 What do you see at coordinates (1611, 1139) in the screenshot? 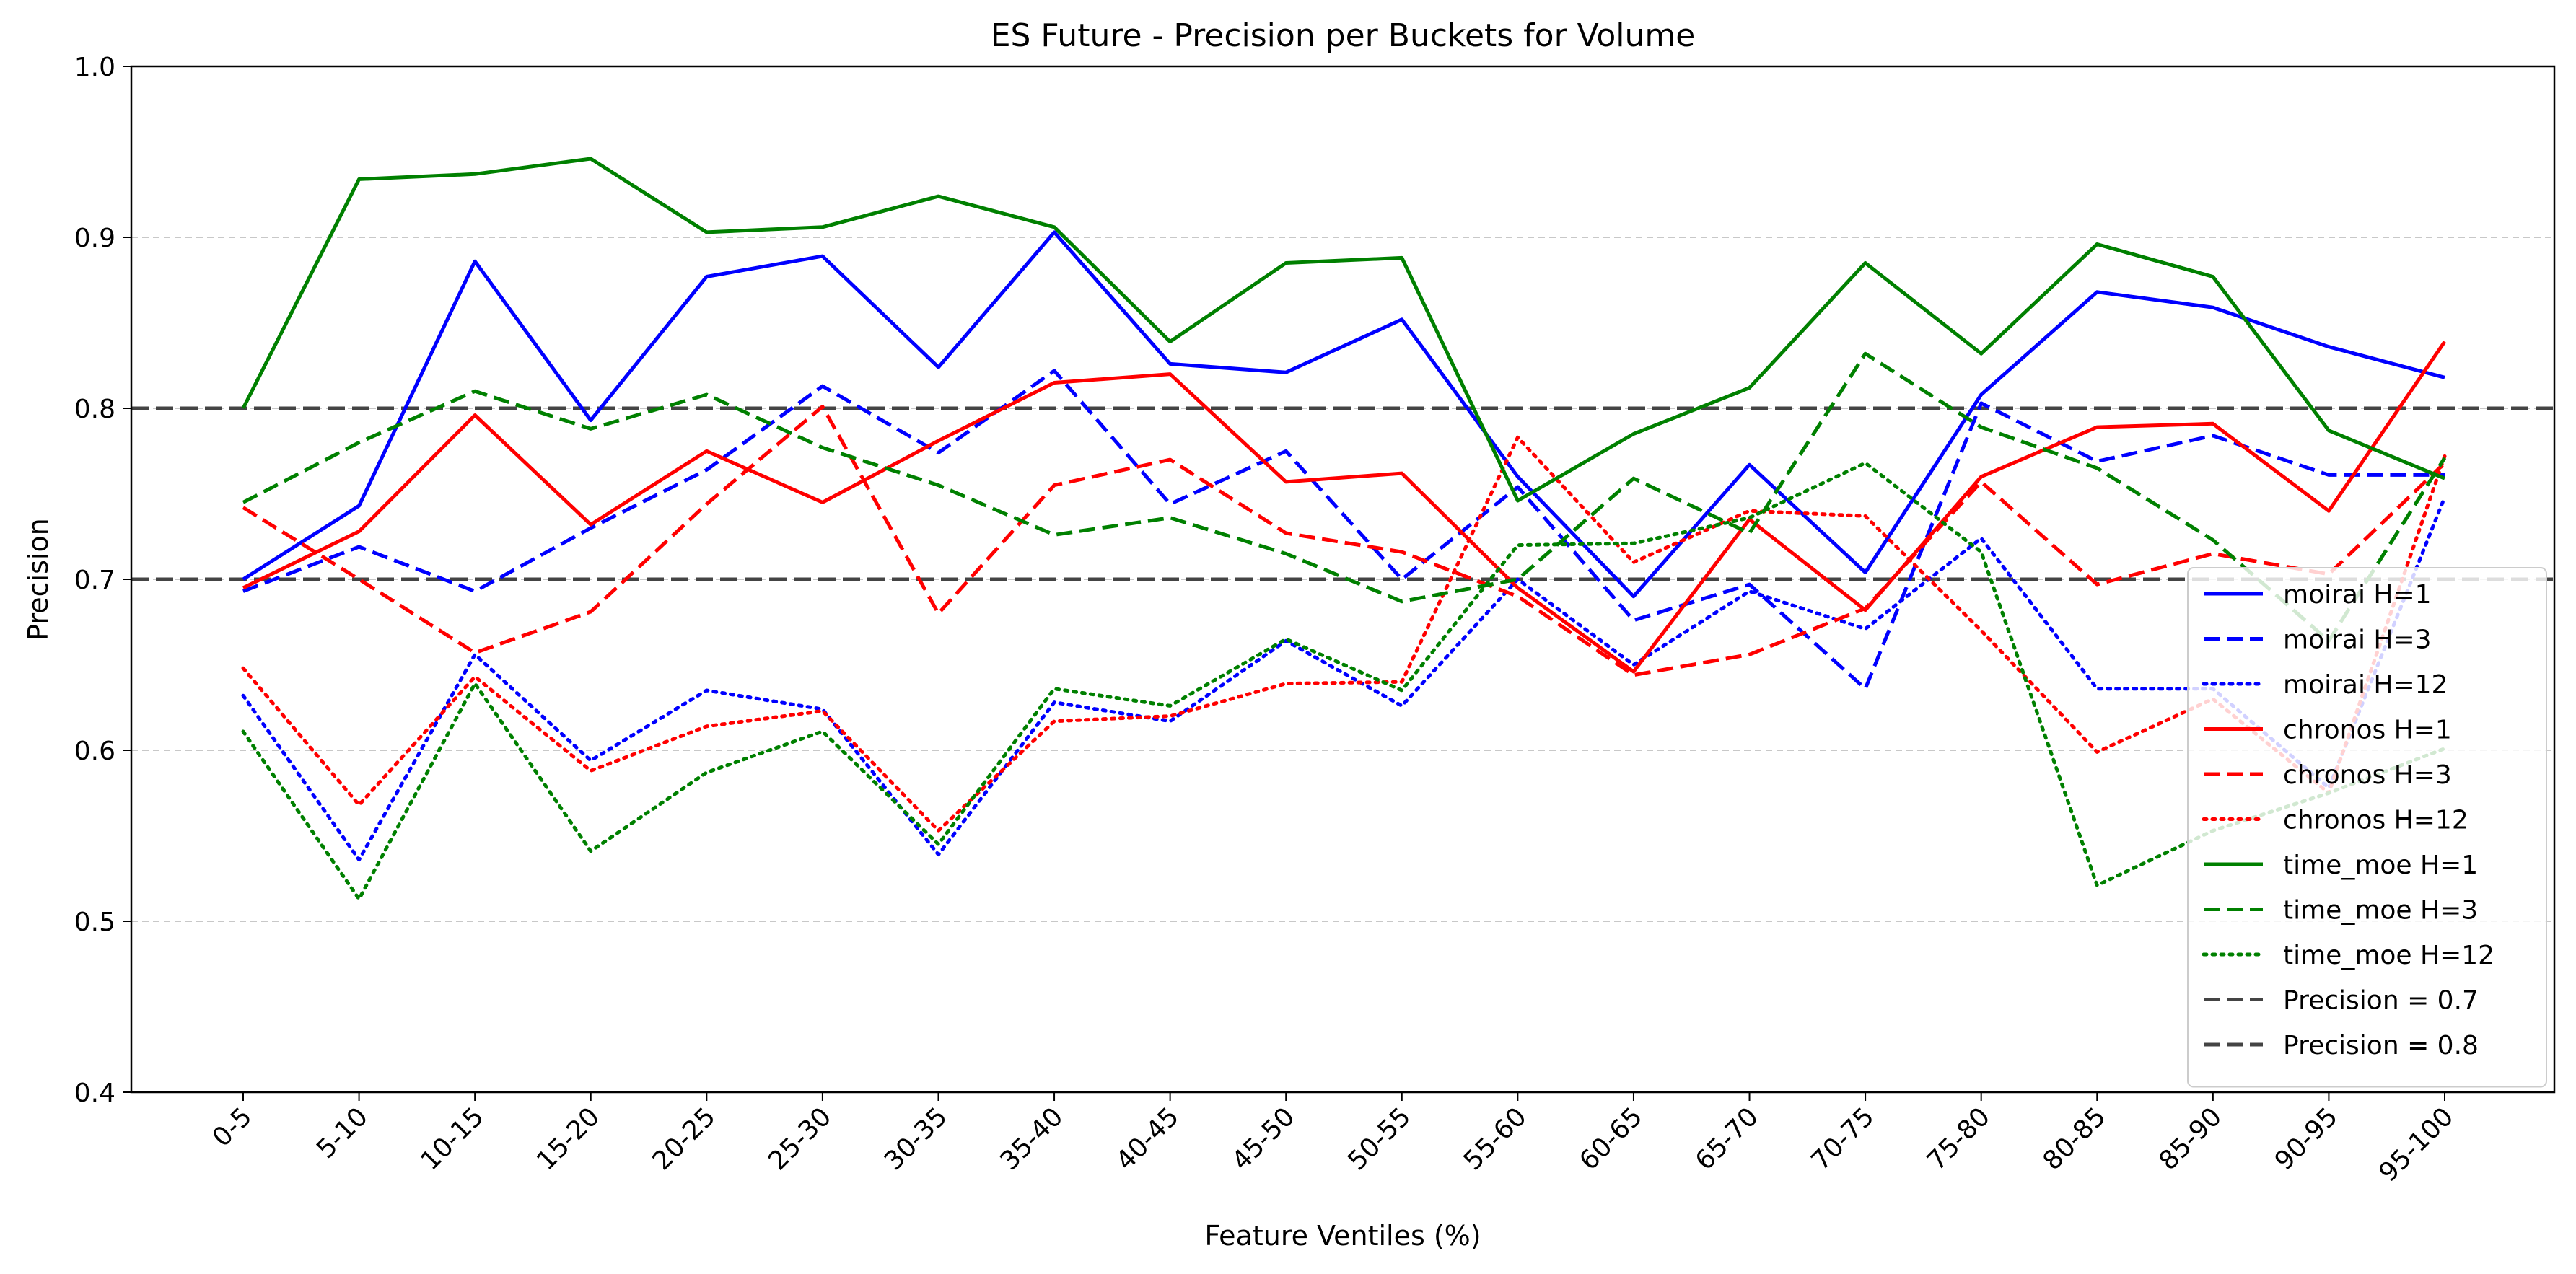
I see `x-tick-label: 60-65` at bounding box center [1611, 1139].